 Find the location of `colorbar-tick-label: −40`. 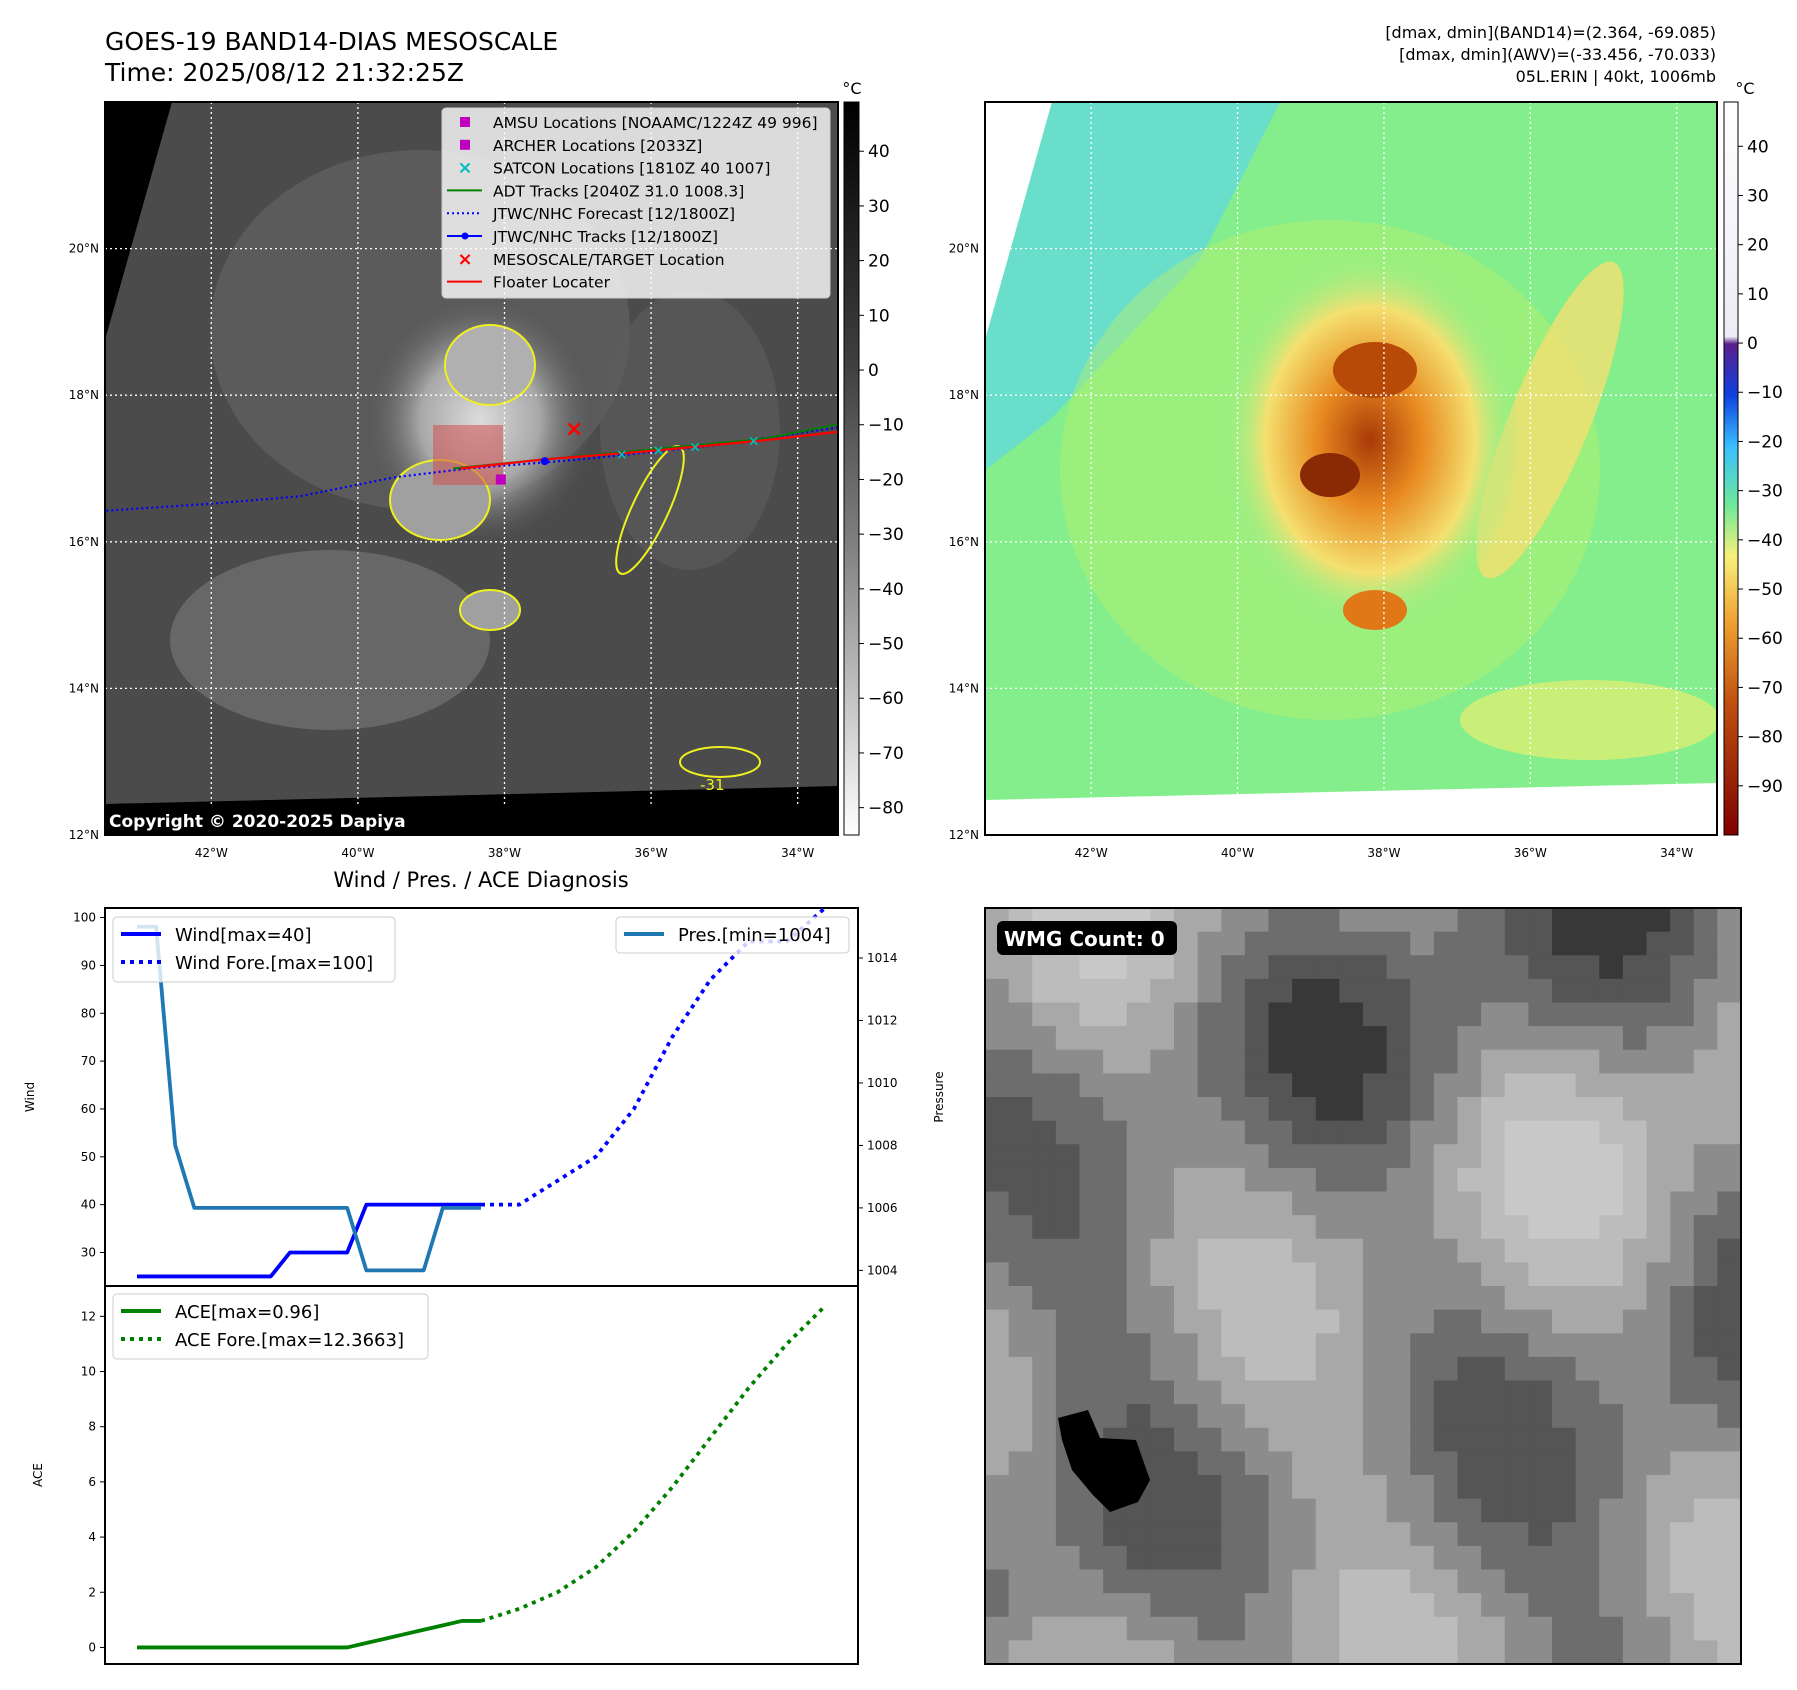

colorbar-tick-label: −40 is located at coordinates (1765, 541).